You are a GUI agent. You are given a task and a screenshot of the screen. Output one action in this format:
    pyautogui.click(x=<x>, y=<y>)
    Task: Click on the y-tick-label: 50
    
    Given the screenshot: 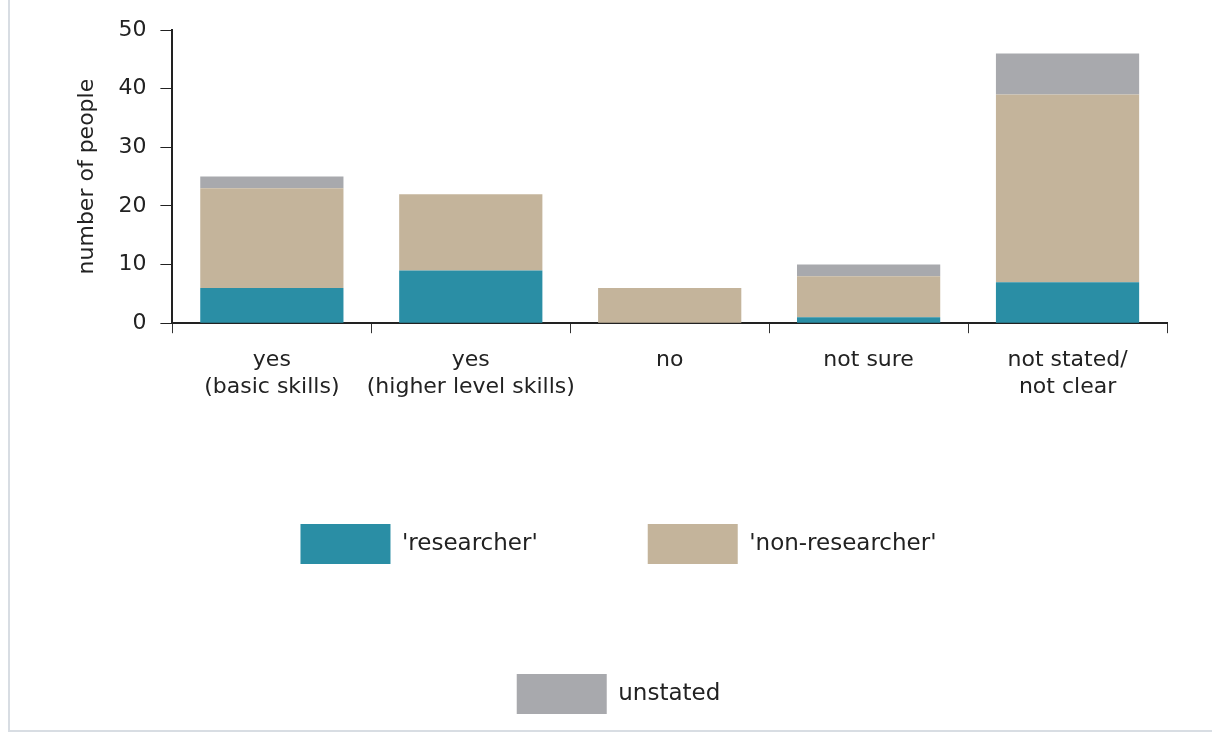 What is the action you would take?
    pyautogui.click(x=132, y=28)
    